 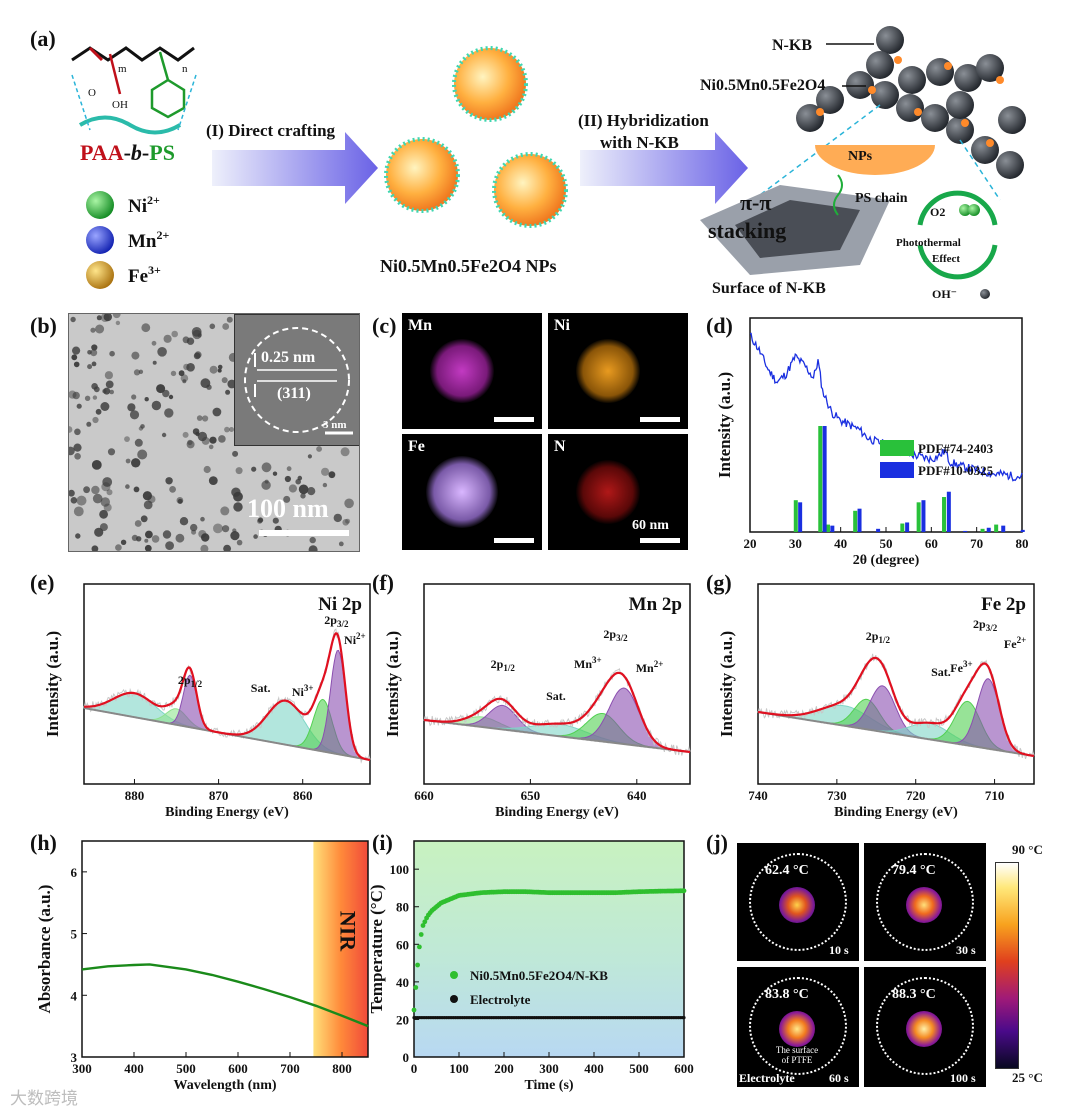 What do you see at coordinates (881, 198) in the screenshot?
I see `ps-chain-label: PS chain` at bounding box center [881, 198].